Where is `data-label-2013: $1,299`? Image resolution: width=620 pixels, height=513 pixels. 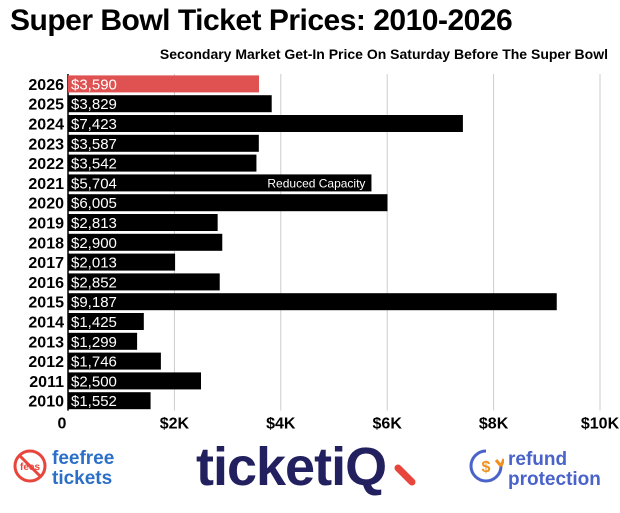 data-label-2013: $1,299 is located at coordinates (94, 342).